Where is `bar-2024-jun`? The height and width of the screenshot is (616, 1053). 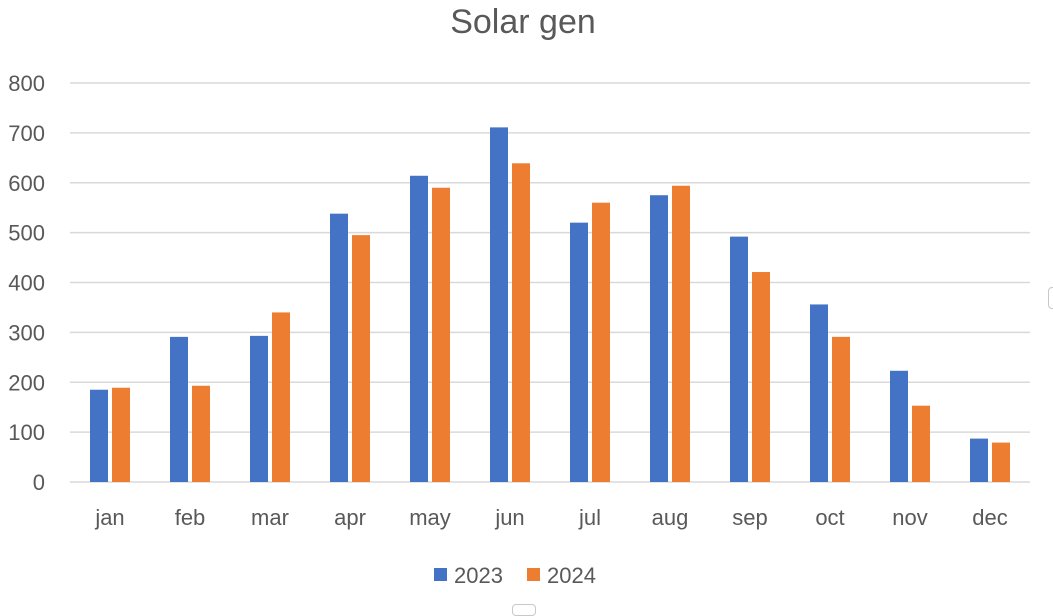 bar-2024-jun is located at coordinates (521, 322).